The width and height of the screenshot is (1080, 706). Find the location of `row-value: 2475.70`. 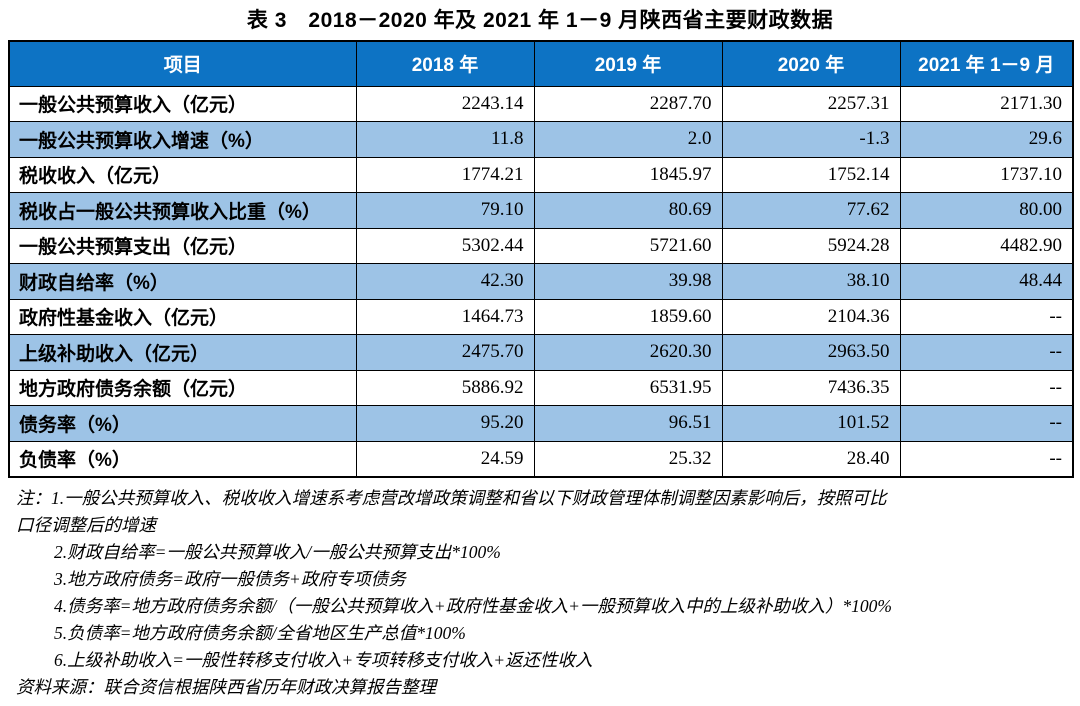

row-value: 2475.70 is located at coordinates (445, 352).